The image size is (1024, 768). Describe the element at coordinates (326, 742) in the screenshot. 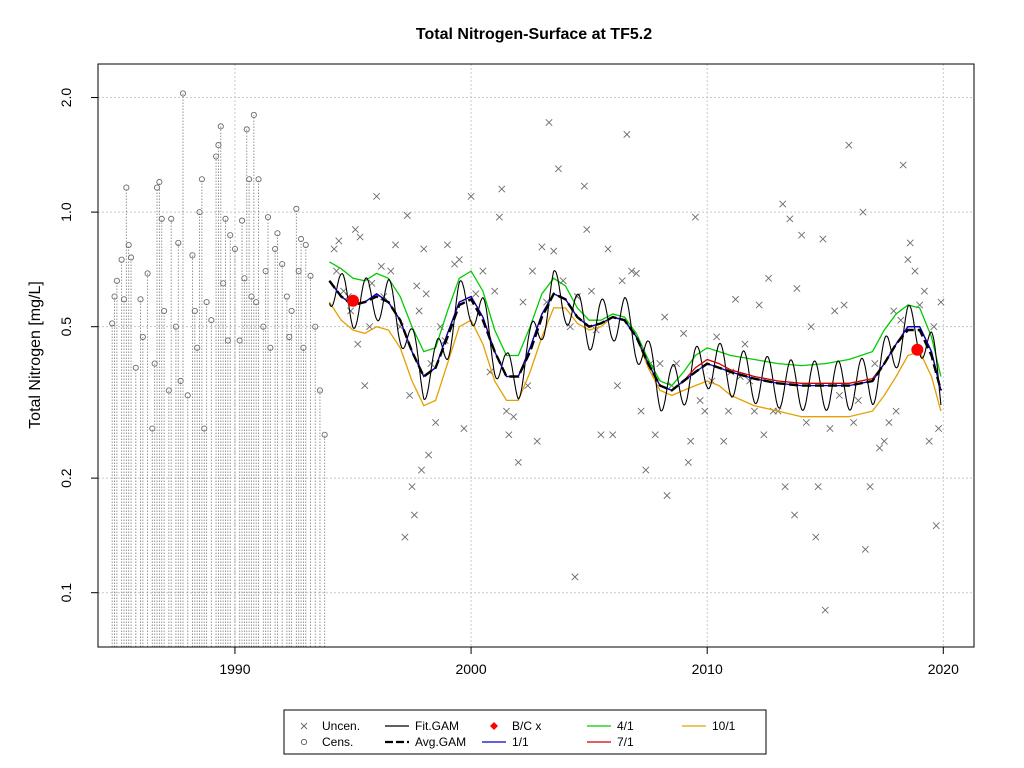

I see `legend-entry: Cens.` at that location.